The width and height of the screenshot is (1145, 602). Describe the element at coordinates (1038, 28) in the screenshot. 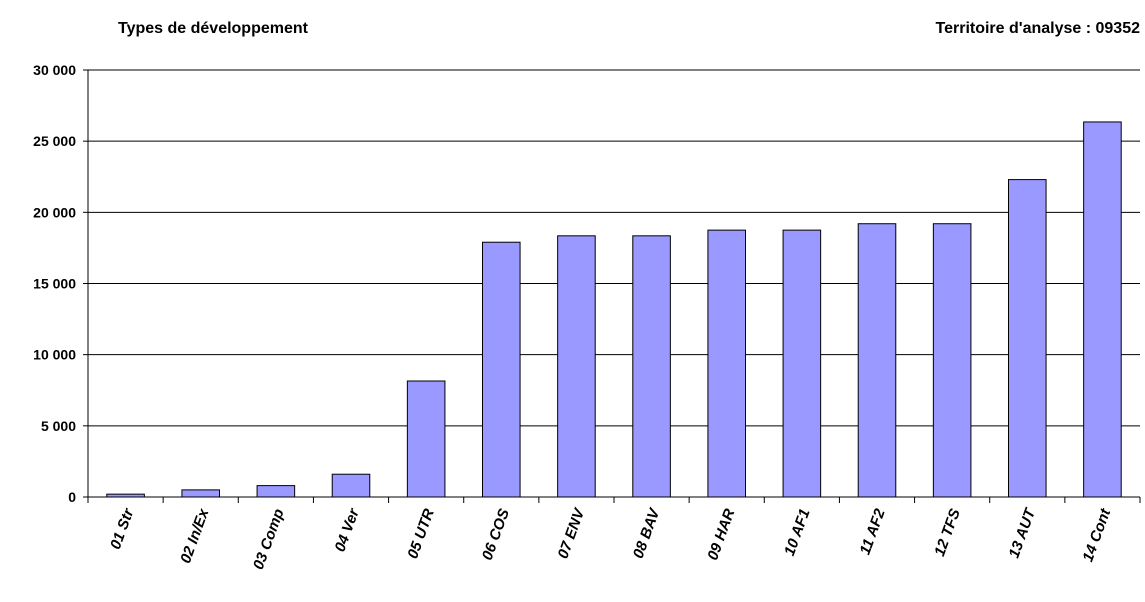

I see `chart-subtitle: Territoire d'analyse : 09352` at that location.